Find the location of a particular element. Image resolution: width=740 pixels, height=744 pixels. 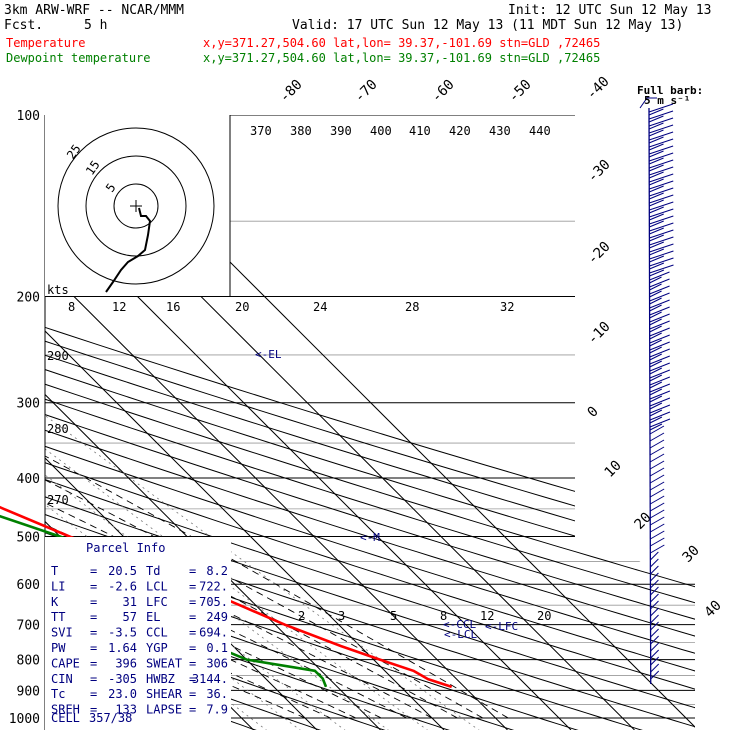

hodograph-units: kts is located at coordinates (58, 290).